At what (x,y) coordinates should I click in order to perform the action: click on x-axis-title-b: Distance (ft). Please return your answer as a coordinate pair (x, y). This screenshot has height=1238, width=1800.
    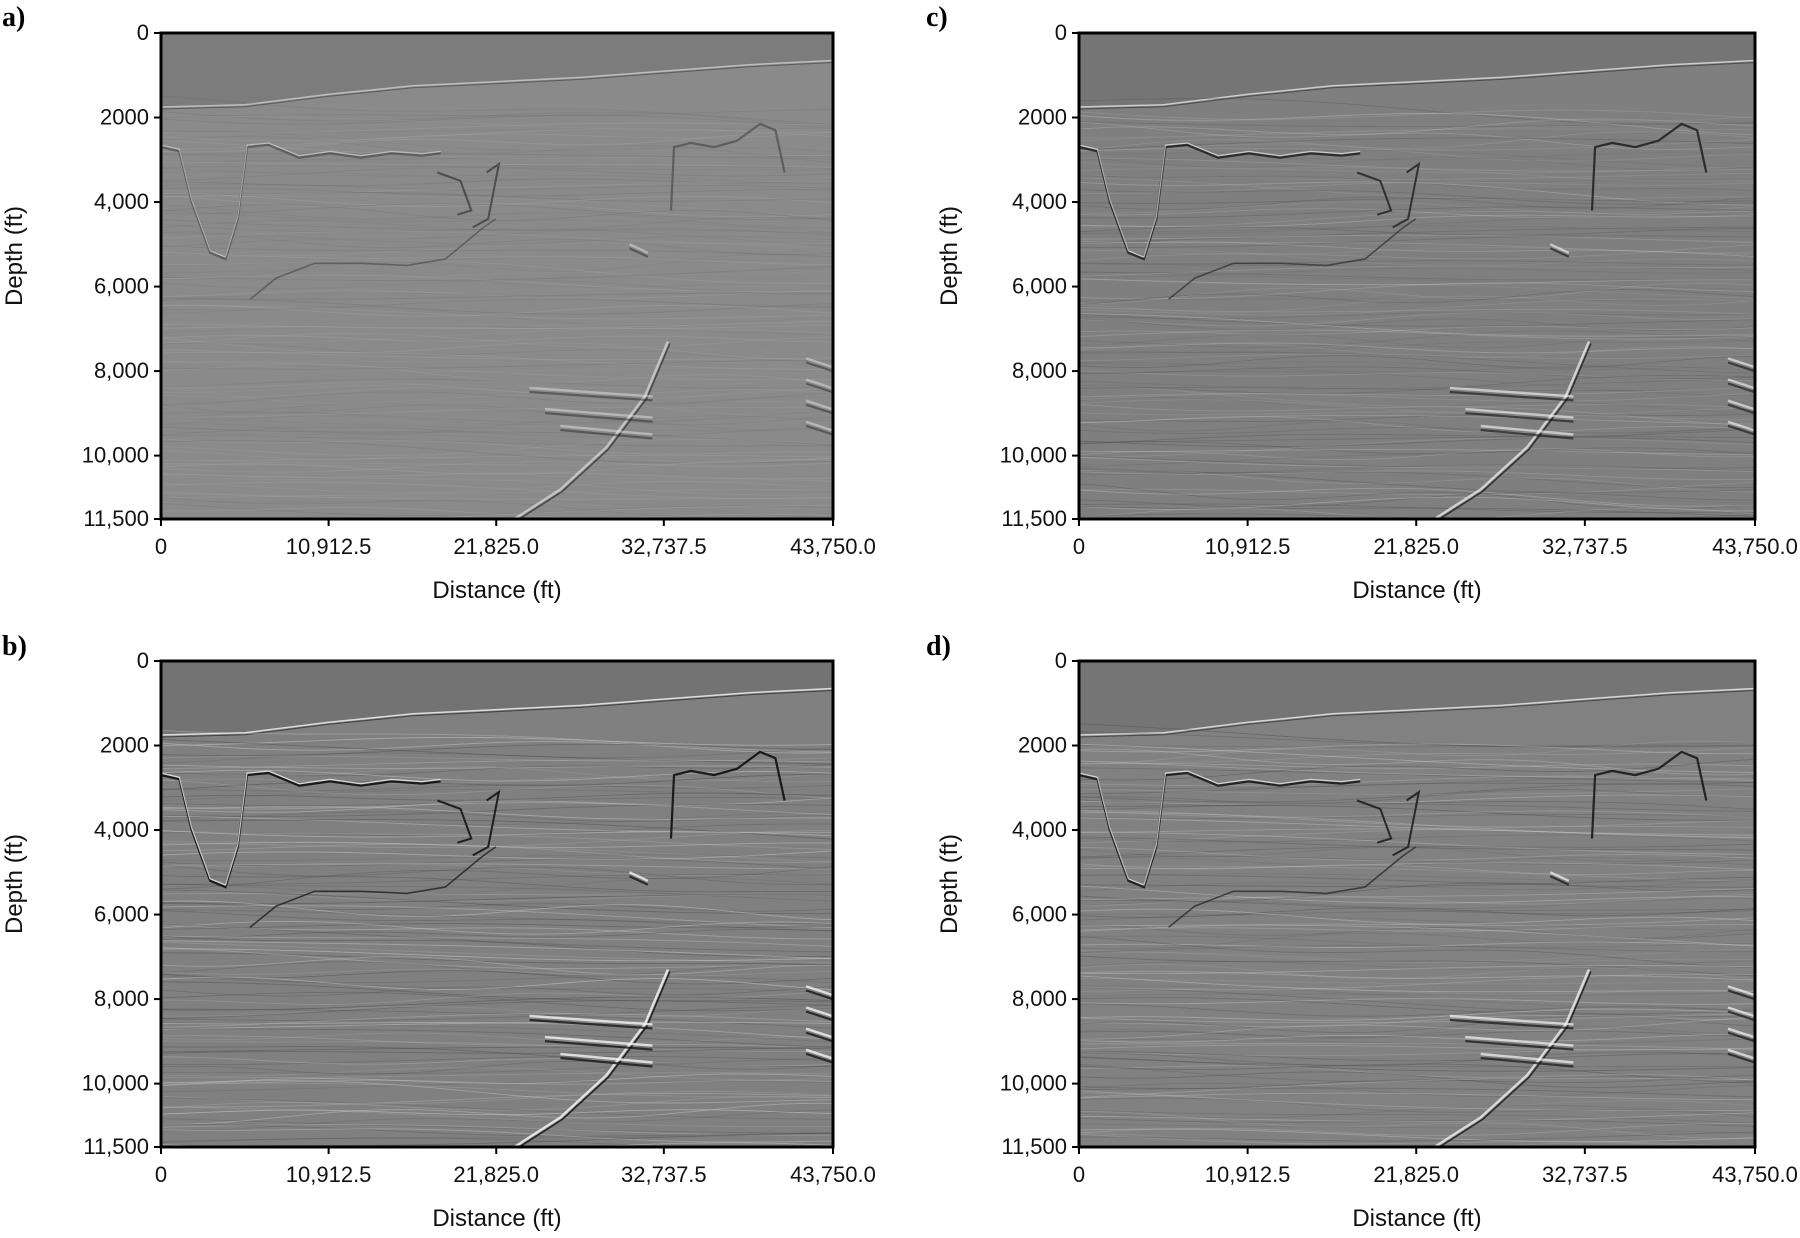
    Looking at the image, I should click on (496, 1218).